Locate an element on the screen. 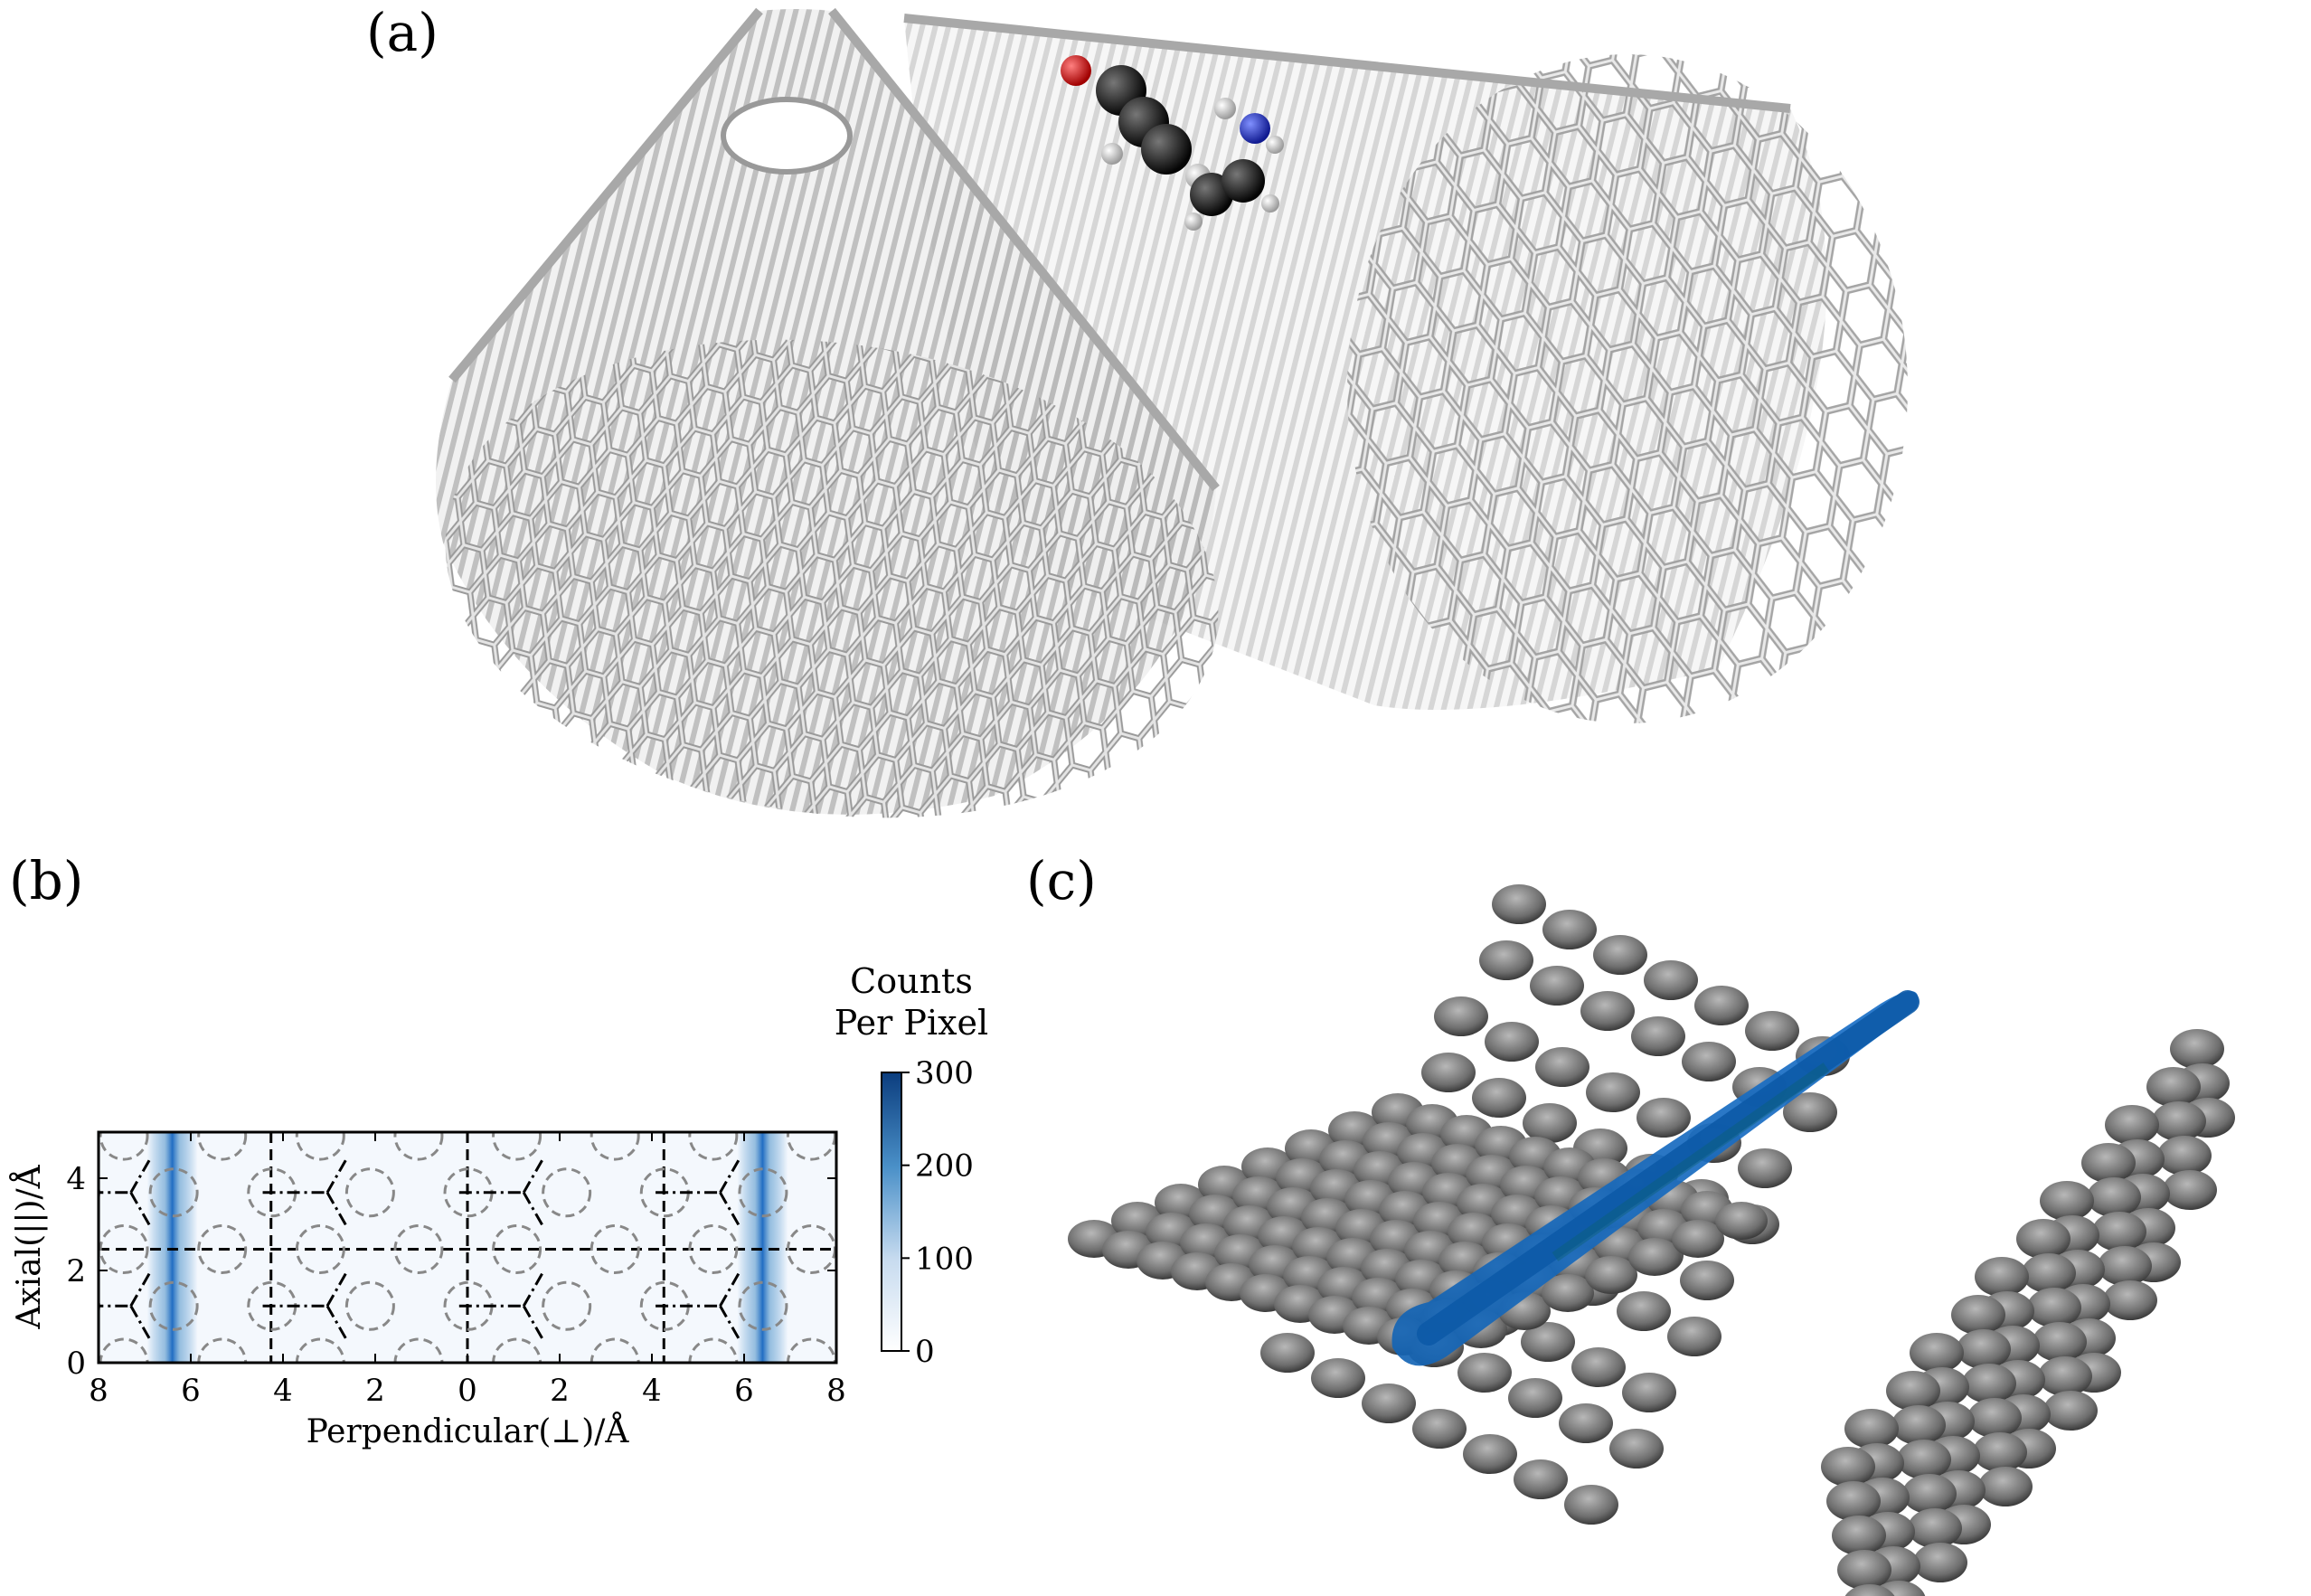 The width and height of the screenshot is (2311, 1596). colorbar-tick-label: 100 is located at coordinates (944, 1259).